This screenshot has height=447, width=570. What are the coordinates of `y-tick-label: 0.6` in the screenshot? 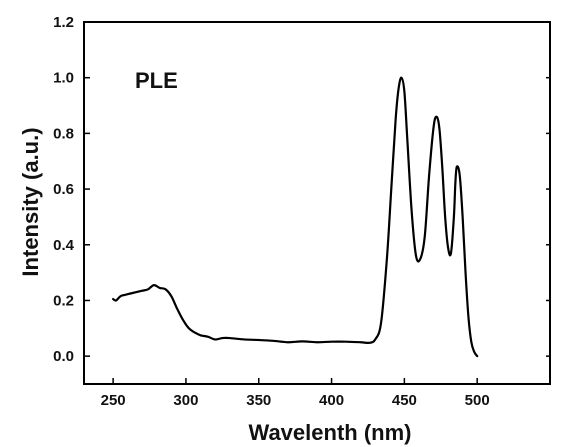 It's located at (63, 189).